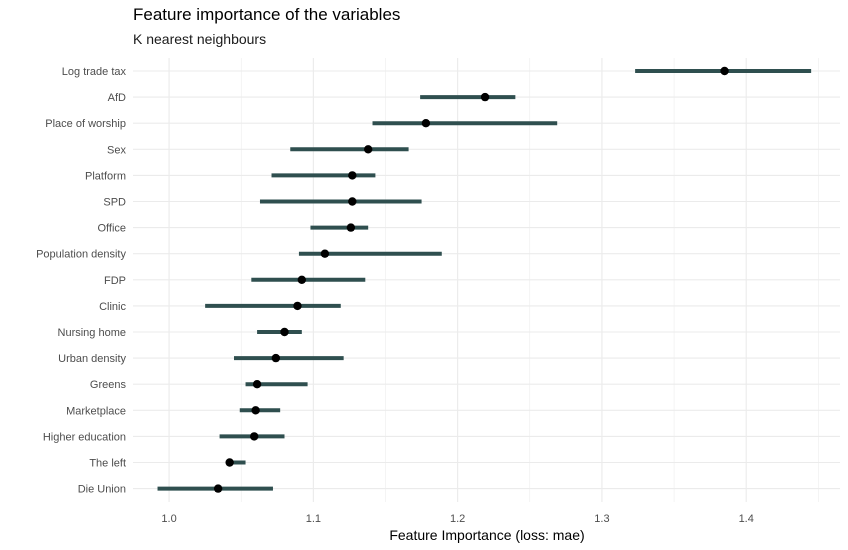 The image size is (848, 550). Describe the element at coordinates (114, 203) in the screenshot. I see `y-tick-label: SPD` at that location.